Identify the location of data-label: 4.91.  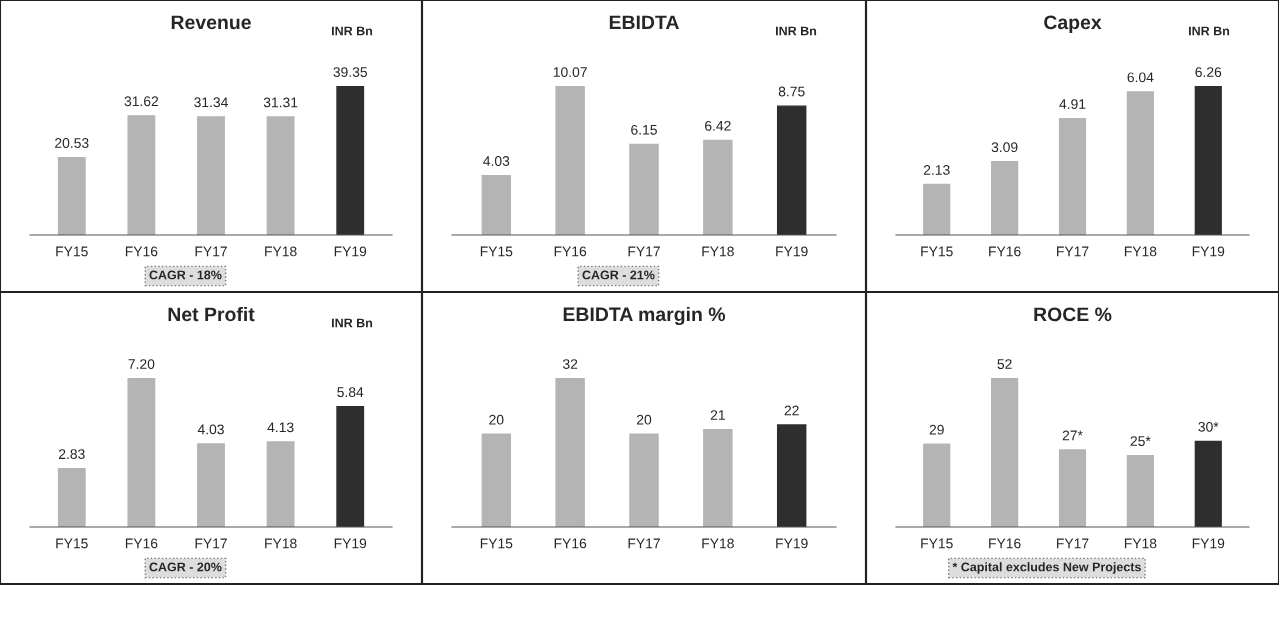
(1072, 104).